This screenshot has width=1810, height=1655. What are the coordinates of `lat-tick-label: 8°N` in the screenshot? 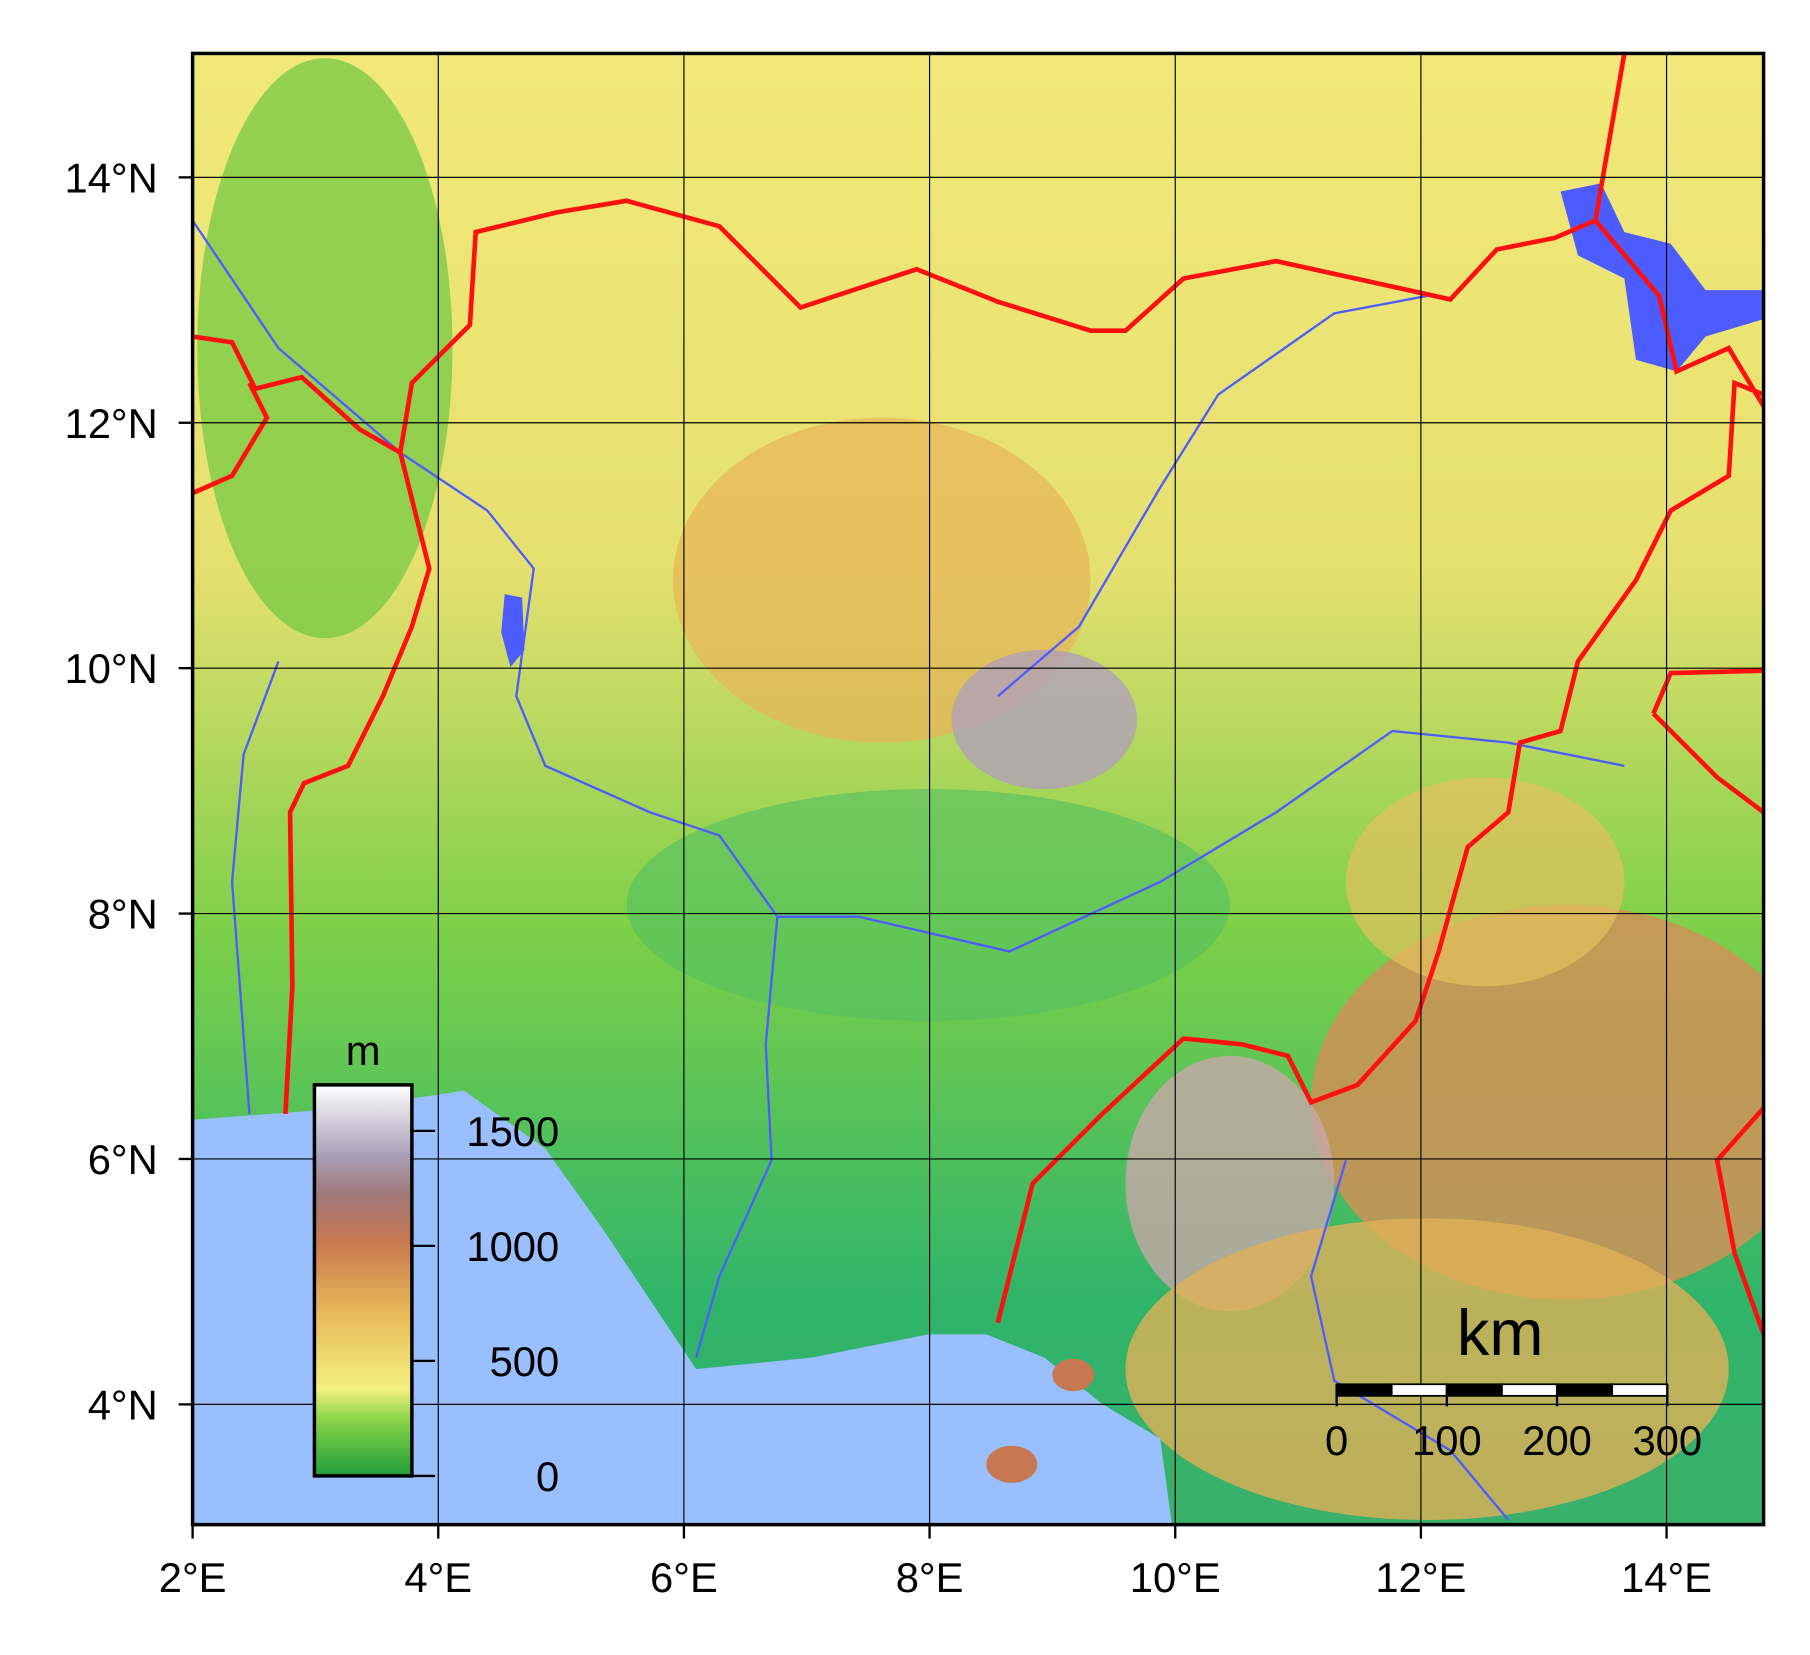 It's located at (123, 914).